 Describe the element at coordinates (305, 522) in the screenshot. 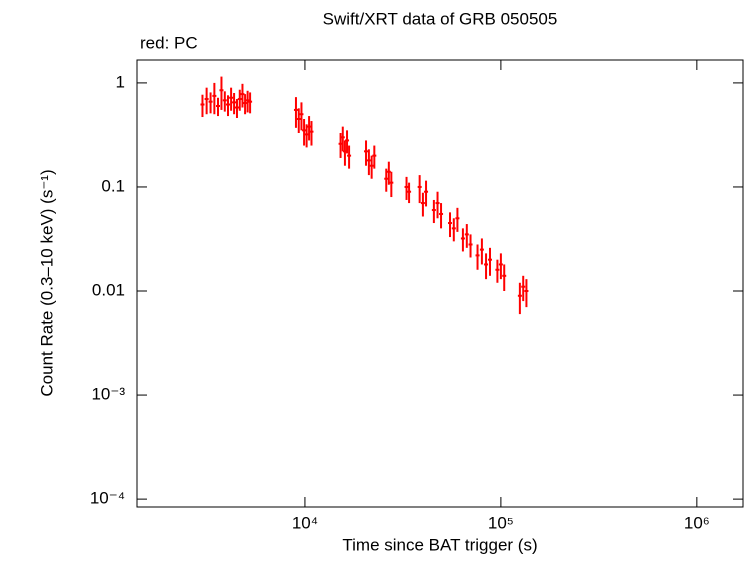

I see `x-tick-label: 10⁴` at that location.